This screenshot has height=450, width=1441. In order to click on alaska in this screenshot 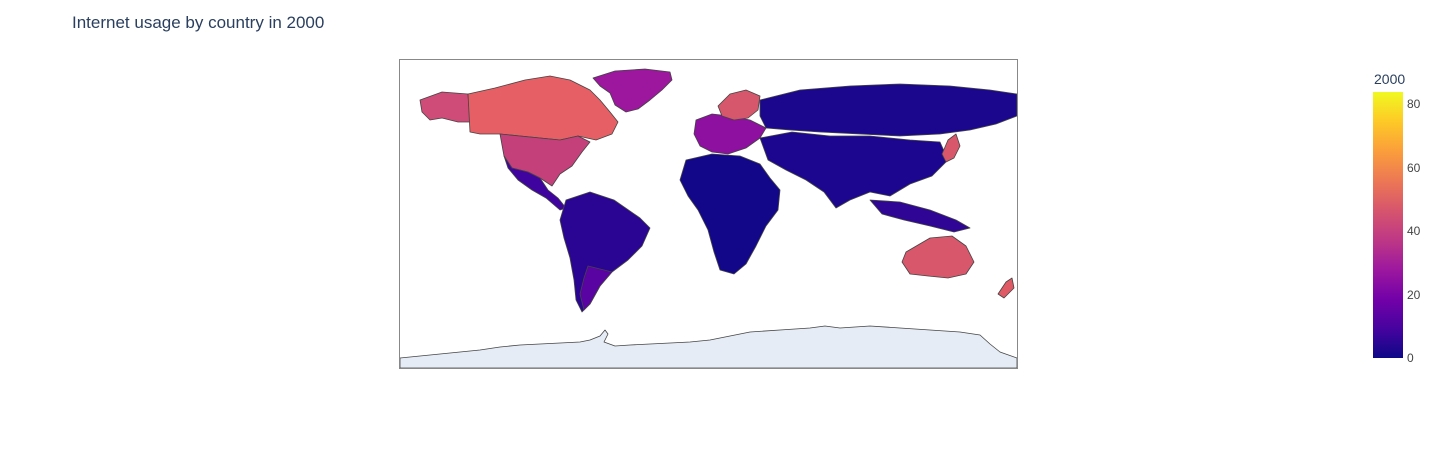, I will do `click(445, 107)`.